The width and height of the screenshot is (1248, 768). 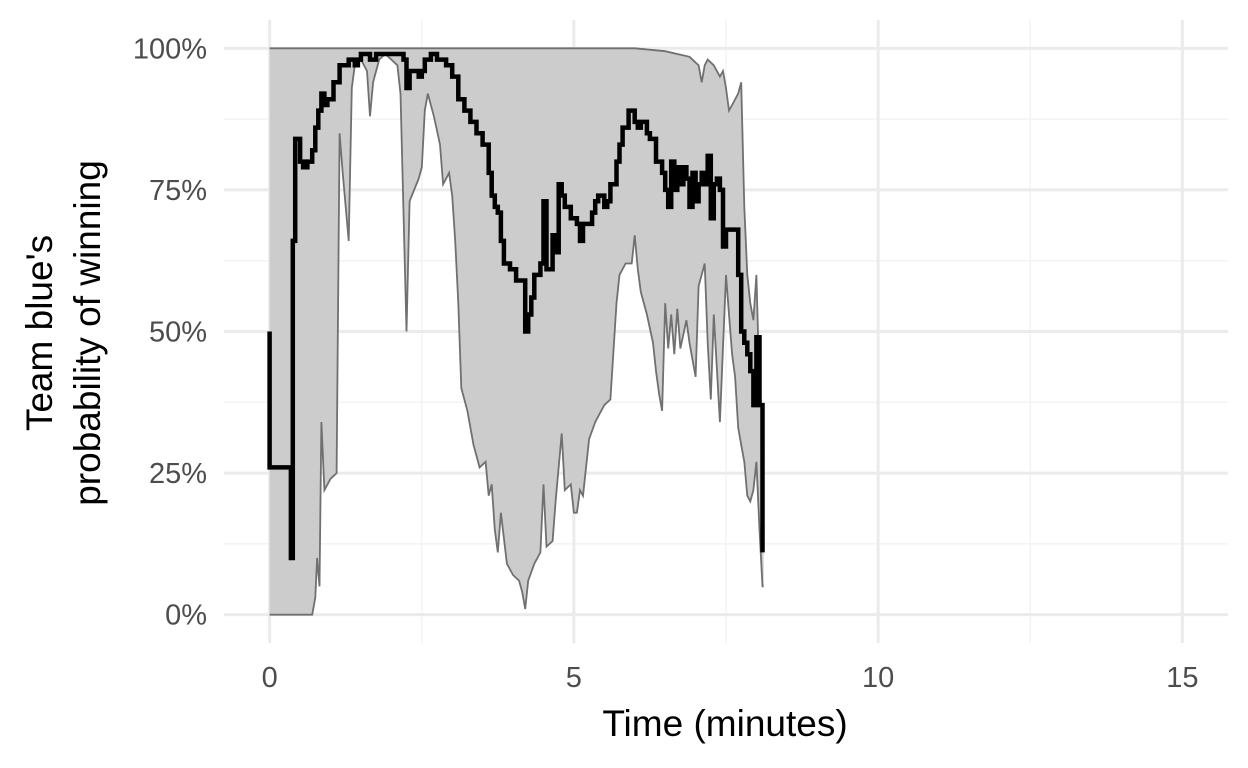 What do you see at coordinates (186, 616) in the screenshot?
I see `y-tick-label: 0%` at bounding box center [186, 616].